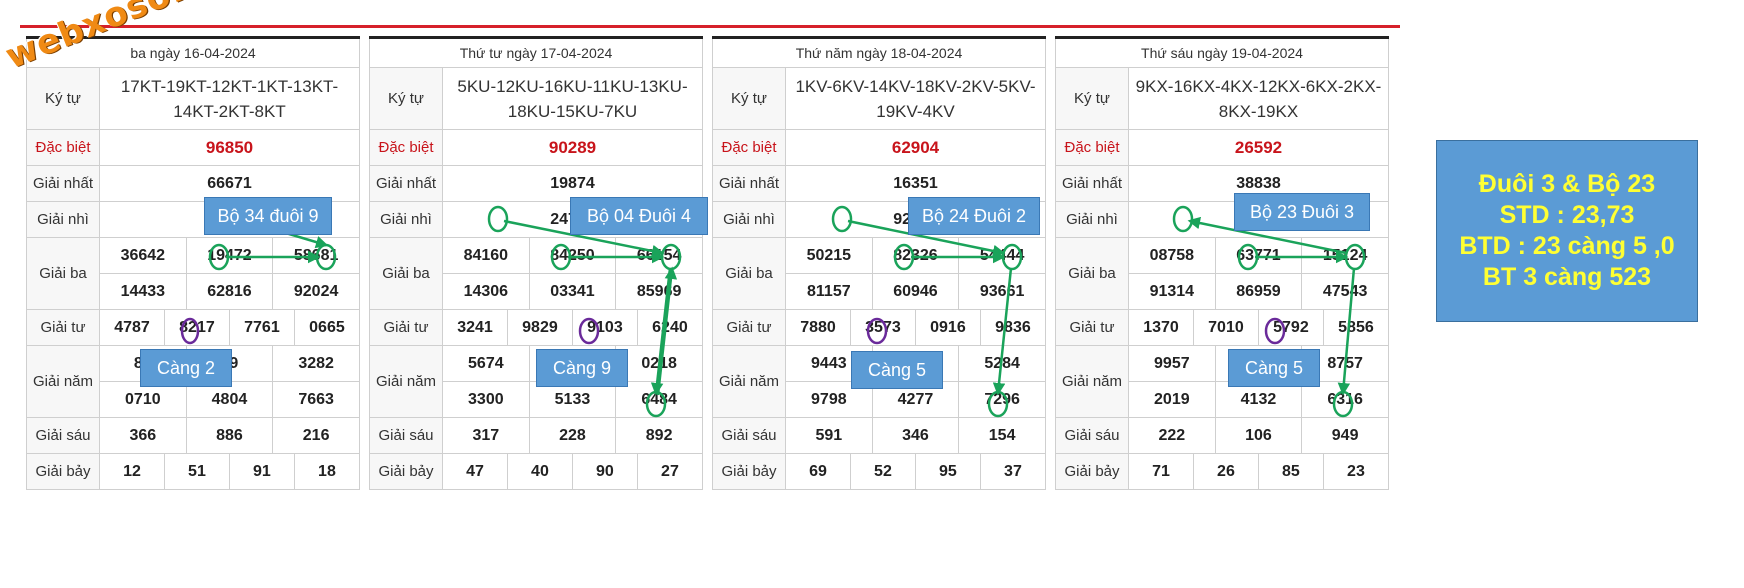 The height and width of the screenshot is (588, 1744). What do you see at coordinates (316, 435) in the screenshot?
I see `sixth-prize-value: 216` at bounding box center [316, 435].